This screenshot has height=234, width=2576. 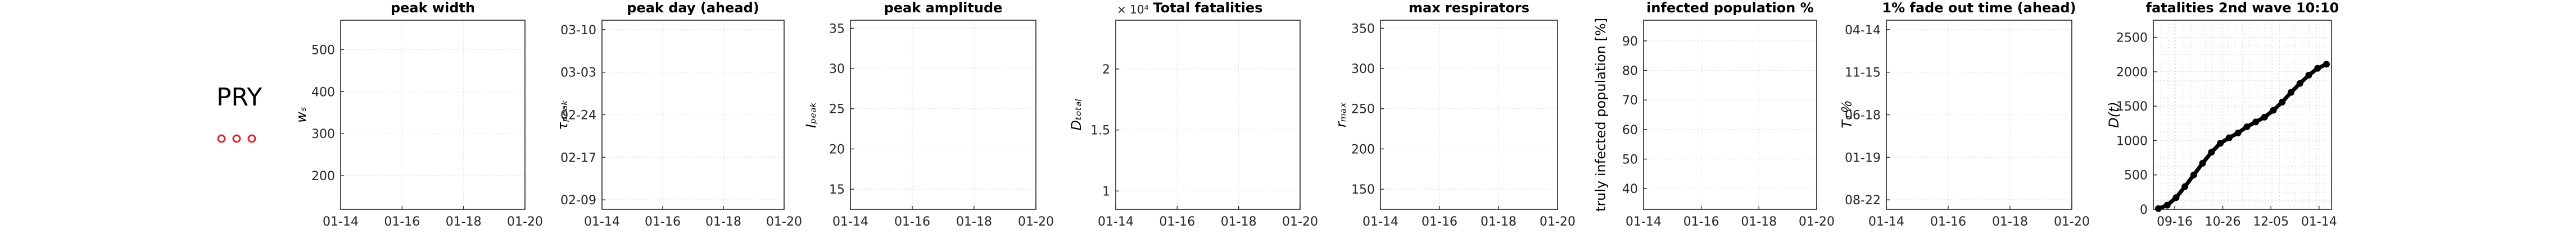 I want to click on chart-title: infected population %, so click(x=1730, y=8).